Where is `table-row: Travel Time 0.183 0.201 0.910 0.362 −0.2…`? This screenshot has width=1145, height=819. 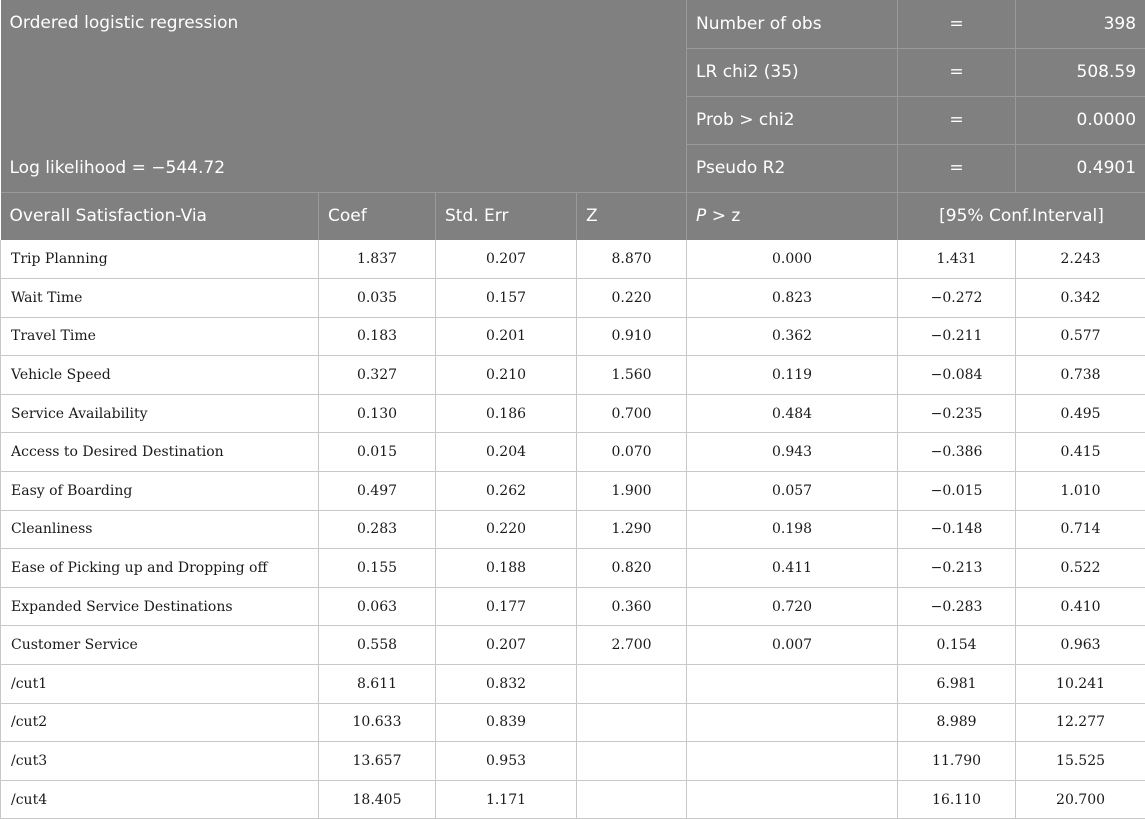
table-row: Travel Time 0.183 0.201 0.910 0.362 −0.2… is located at coordinates (573, 336).